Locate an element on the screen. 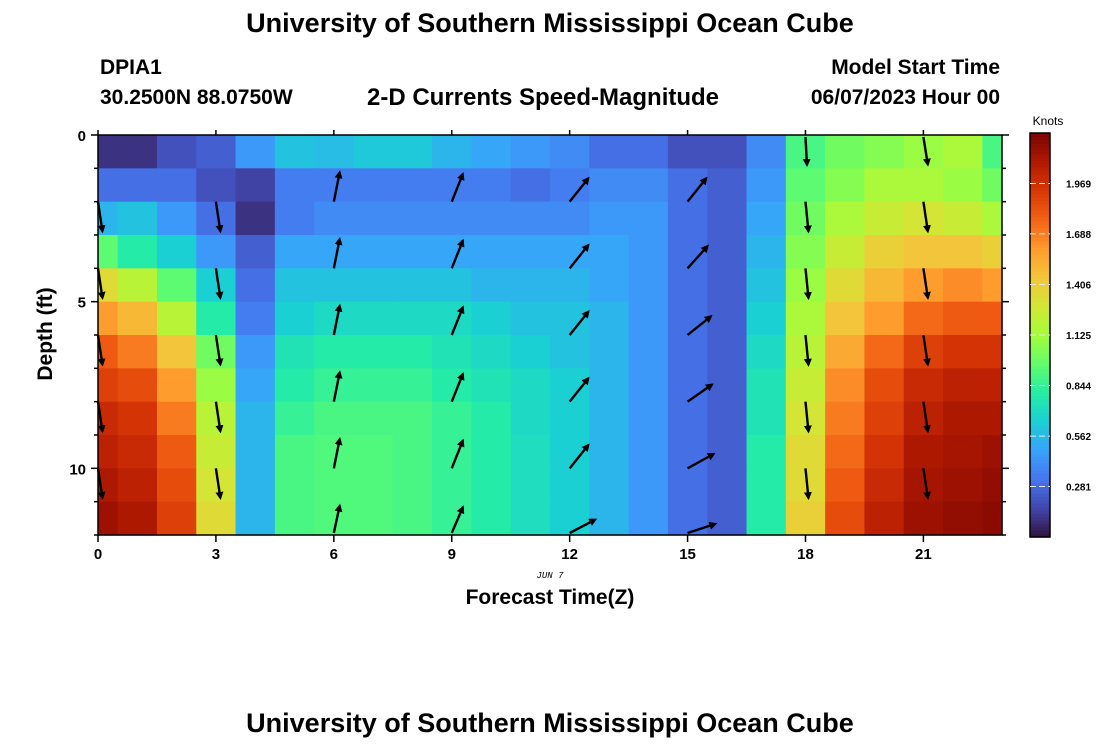 The width and height of the screenshot is (1100, 750). x-tick-label: 3 is located at coordinates (216, 554).